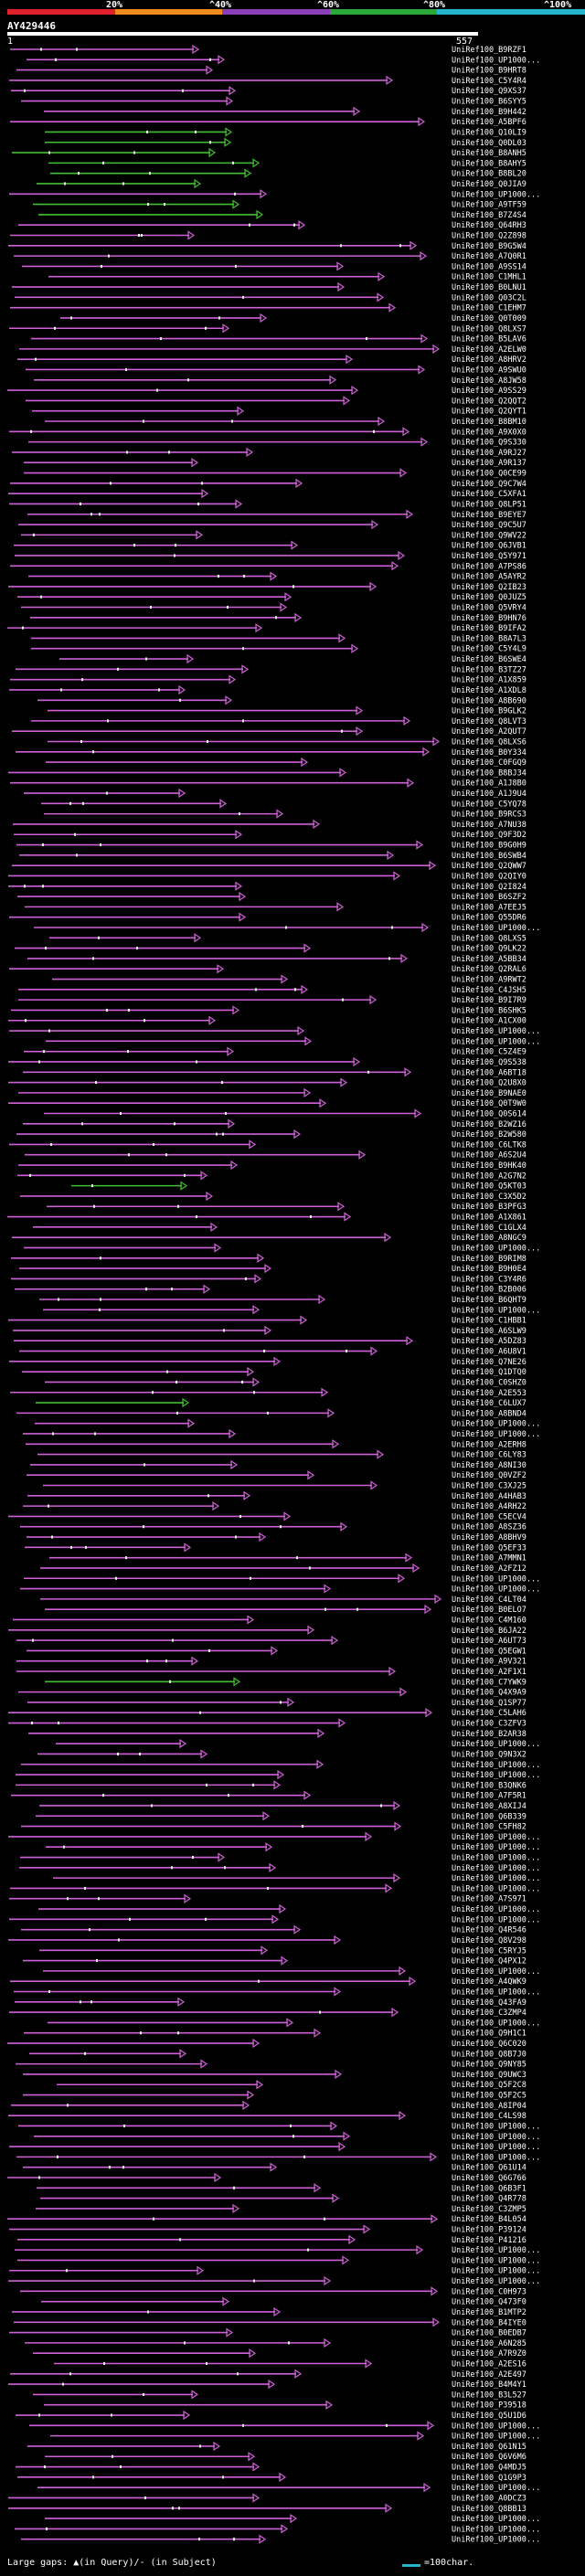  I want to click on hit-label: UniRef100_Q5F2C5, so click(489, 2096).